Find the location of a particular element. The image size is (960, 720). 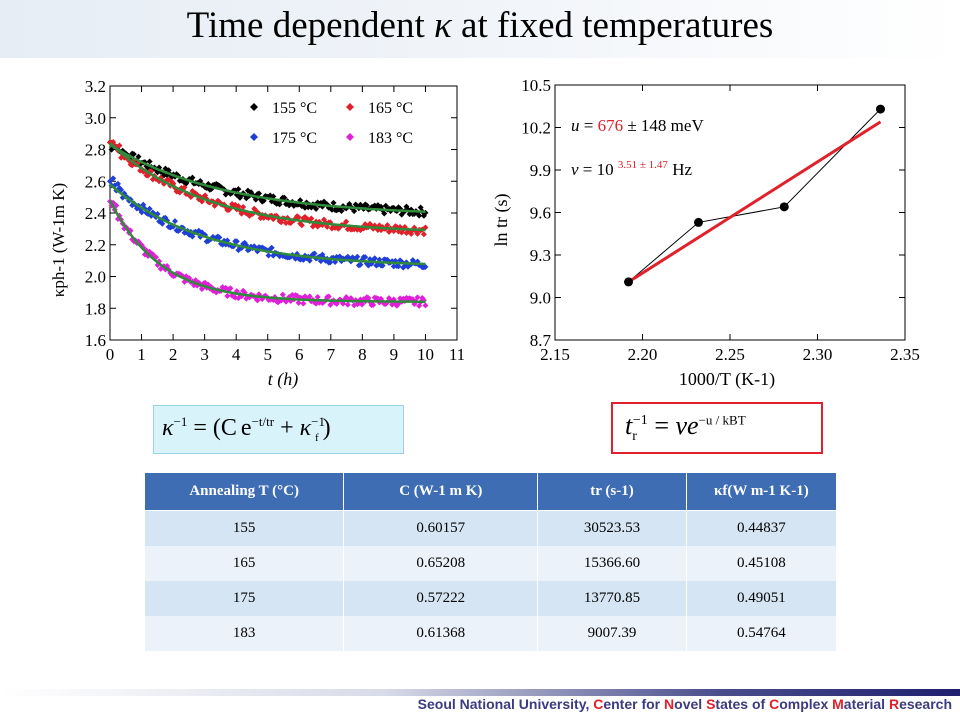

table-cell: 0.61368 is located at coordinates (441, 633).